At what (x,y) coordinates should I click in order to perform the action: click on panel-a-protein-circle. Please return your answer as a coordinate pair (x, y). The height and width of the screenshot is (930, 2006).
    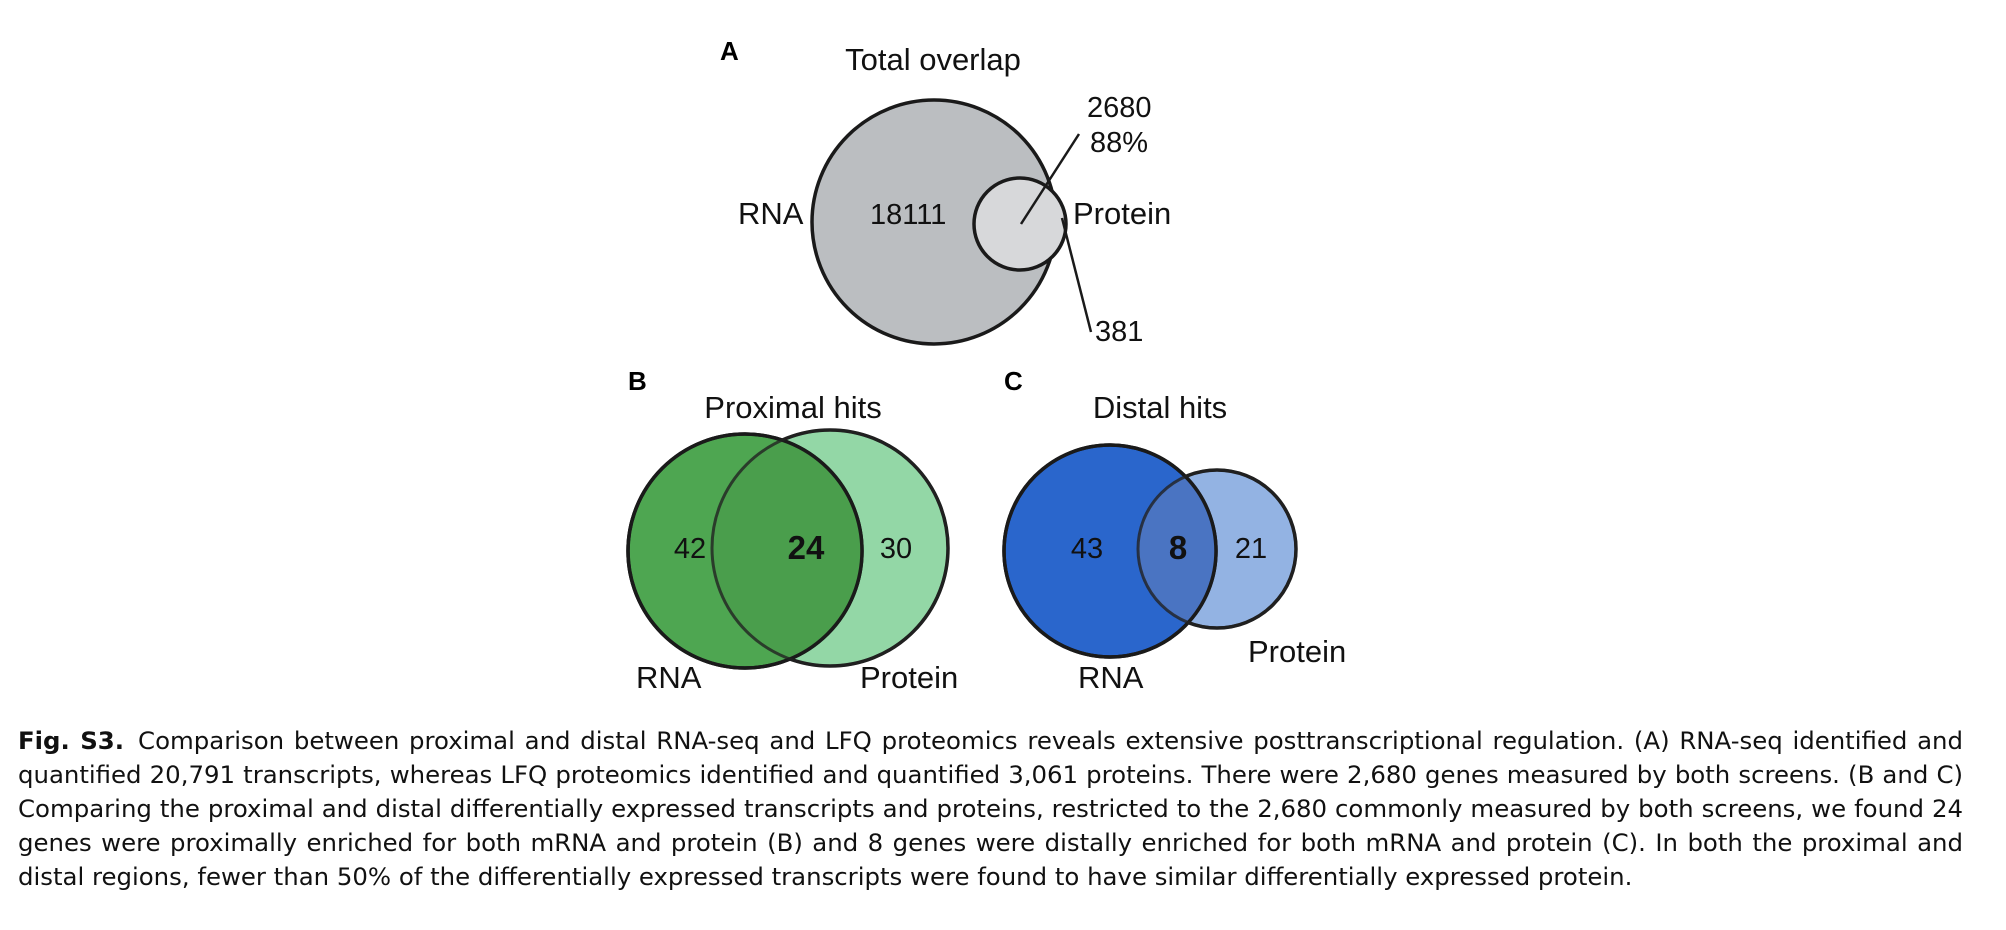
    Looking at the image, I should click on (1020, 224).